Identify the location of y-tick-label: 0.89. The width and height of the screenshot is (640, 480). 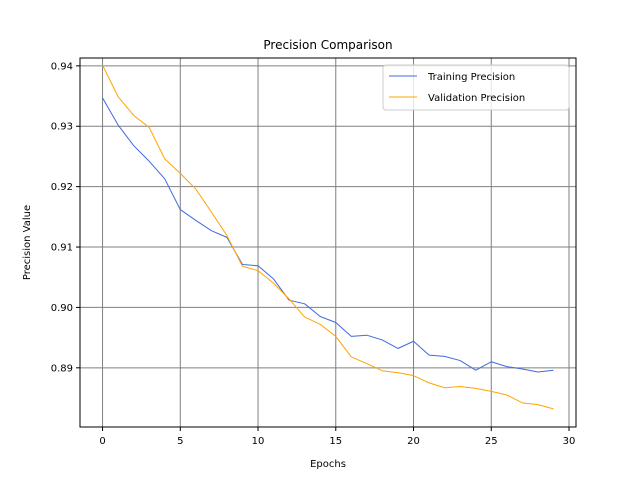
(62, 368).